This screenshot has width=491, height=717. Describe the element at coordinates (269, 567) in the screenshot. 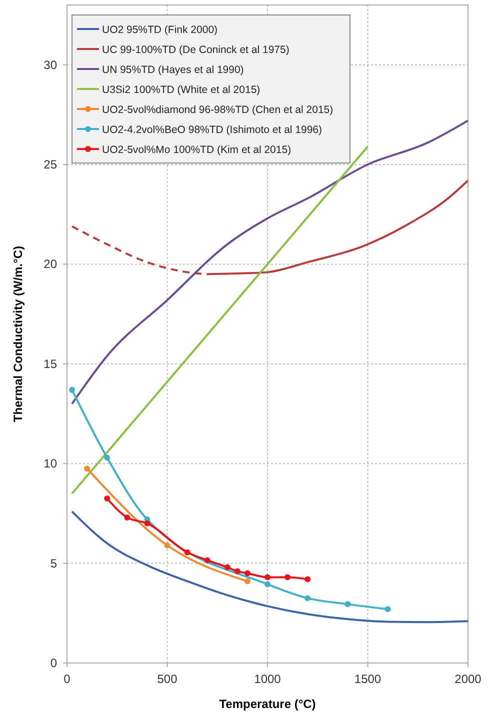

I see `line-series` at that location.